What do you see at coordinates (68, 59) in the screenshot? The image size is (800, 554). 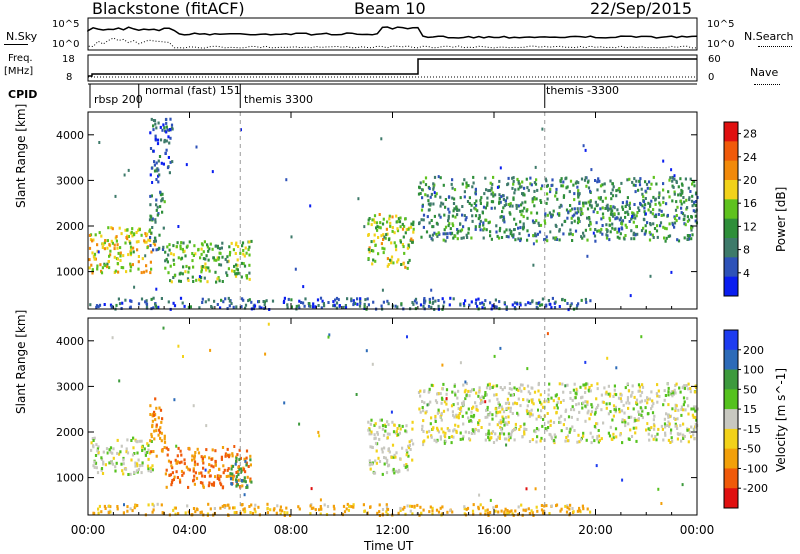 I see `freq-tick-top: 18` at bounding box center [68, 59].